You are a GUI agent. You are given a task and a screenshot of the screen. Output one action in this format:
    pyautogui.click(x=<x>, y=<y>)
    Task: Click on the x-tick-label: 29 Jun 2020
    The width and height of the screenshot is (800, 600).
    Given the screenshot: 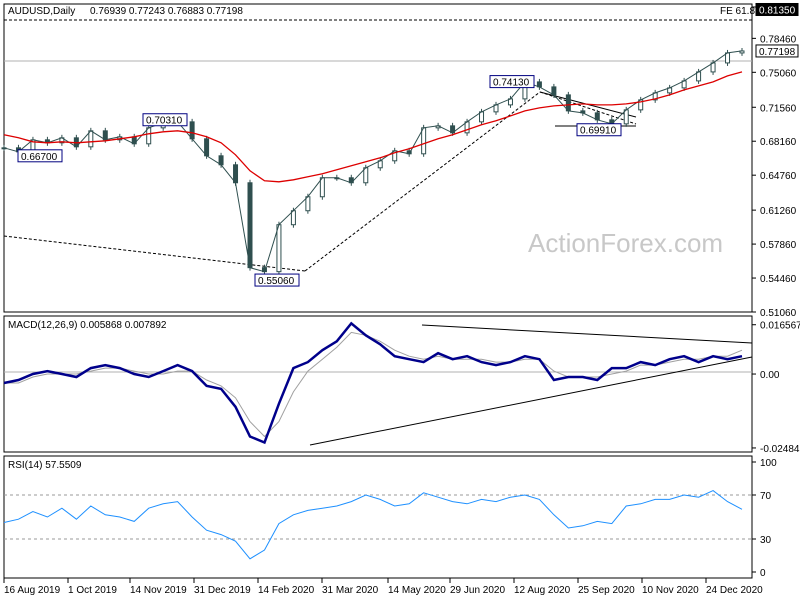 What is the action you would take?
    pyautogui.click(x=477, y=590)
    